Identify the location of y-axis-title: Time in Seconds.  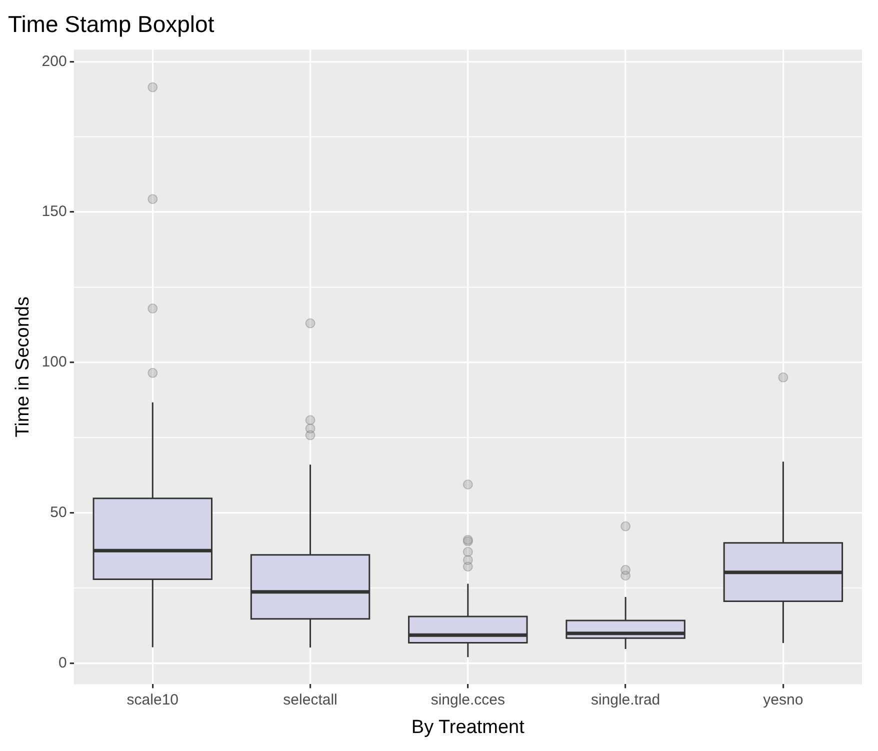
(23, 367).